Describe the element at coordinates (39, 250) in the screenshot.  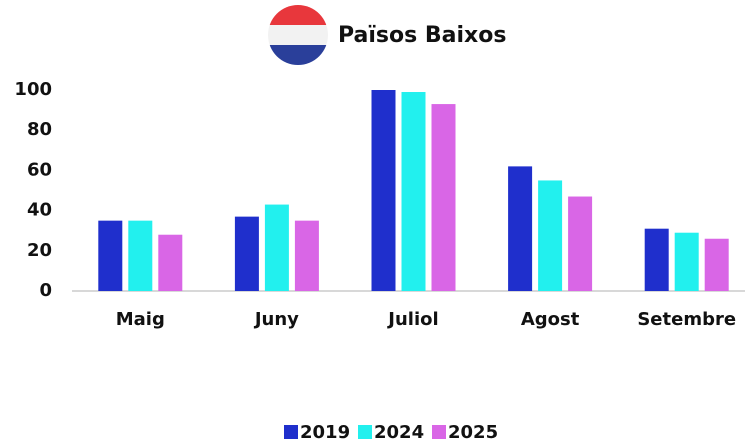
I see `y-tick-label: 20` at that location.